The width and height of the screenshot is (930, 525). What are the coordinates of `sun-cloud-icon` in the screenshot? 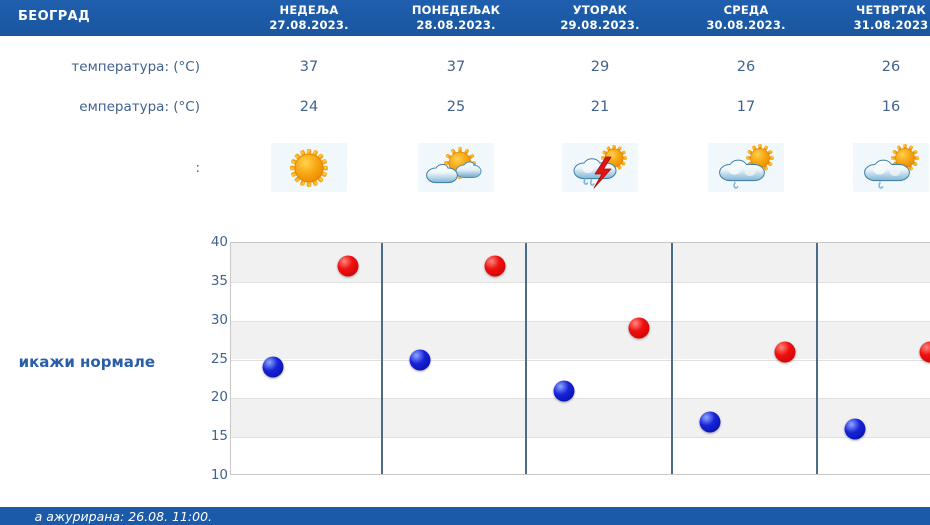 It's located at (456, 167).